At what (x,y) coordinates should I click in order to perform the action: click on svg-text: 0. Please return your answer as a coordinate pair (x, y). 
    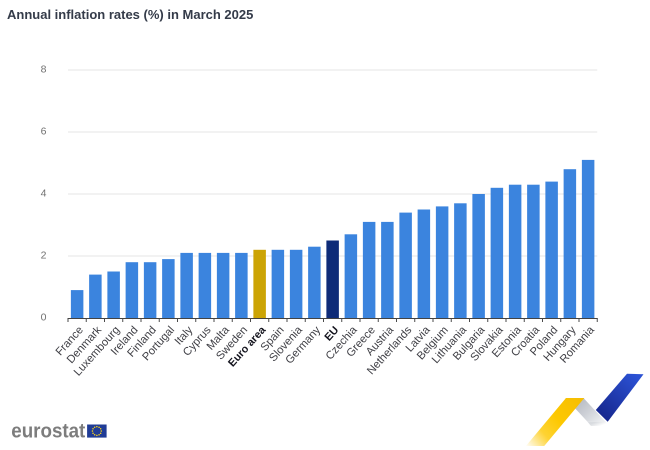
    Looking at the image, I should click on (44, 318).